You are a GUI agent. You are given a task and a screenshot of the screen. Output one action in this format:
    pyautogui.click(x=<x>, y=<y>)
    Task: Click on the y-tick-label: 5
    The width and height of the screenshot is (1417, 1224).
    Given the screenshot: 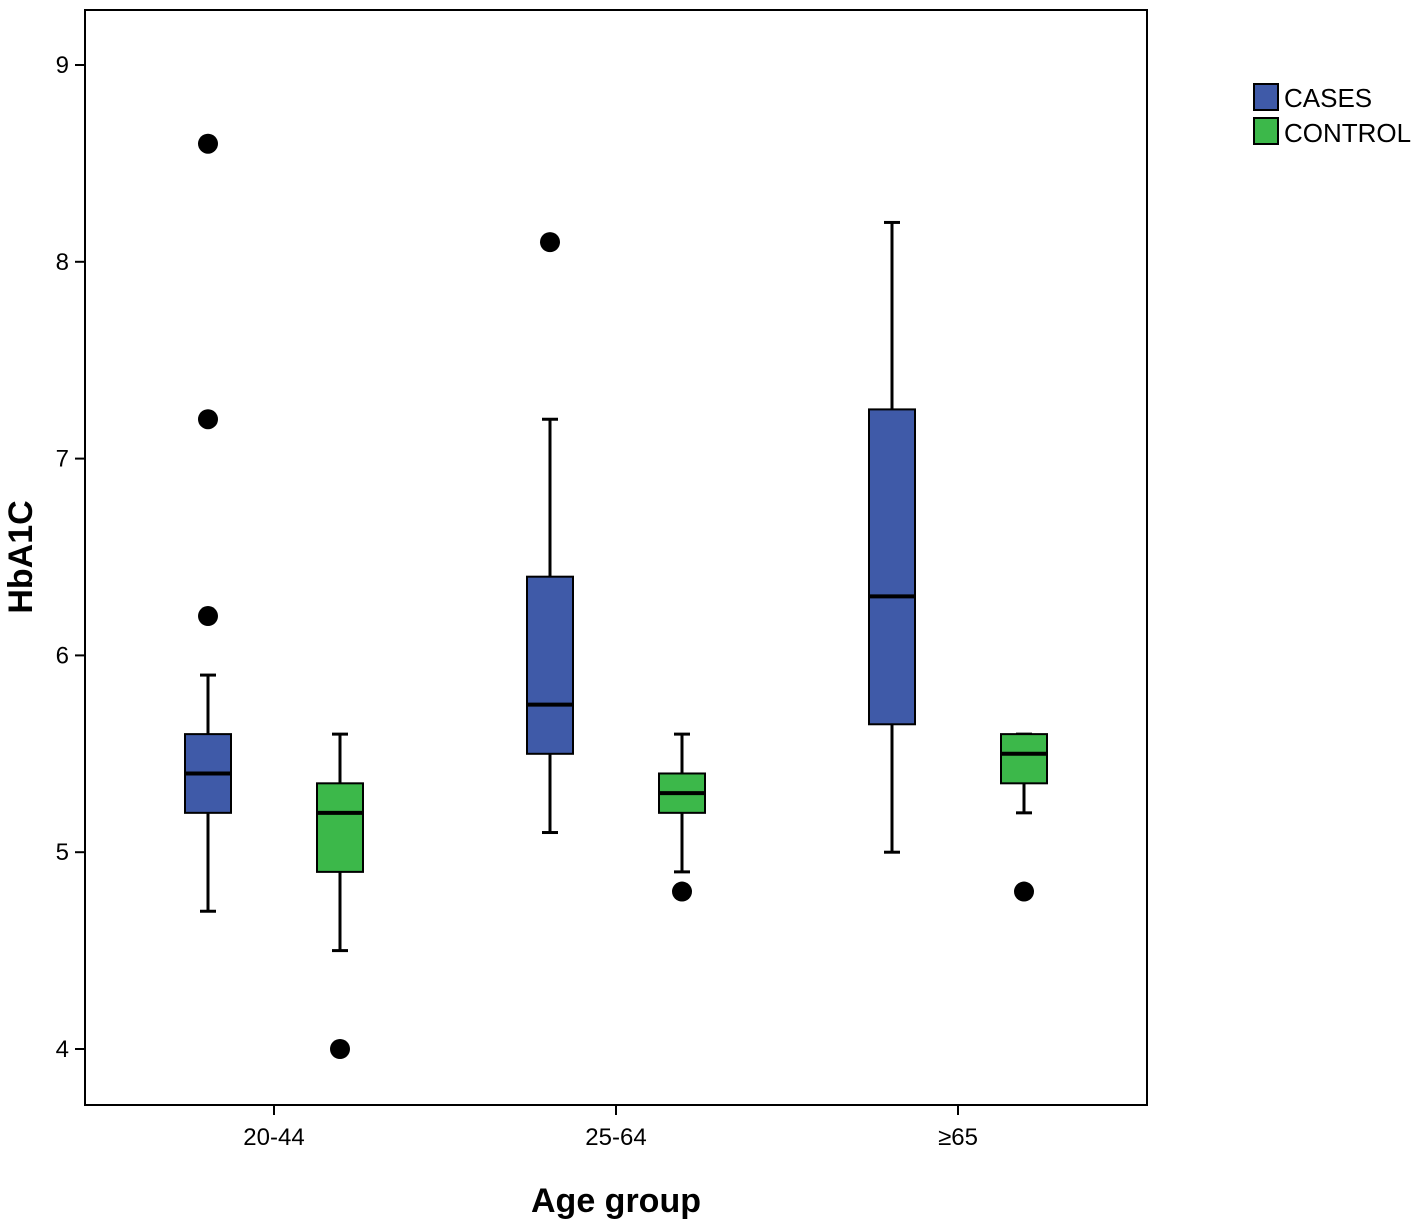 What is the action you would take?
    pyautogui.click(x=62, y=852)
    